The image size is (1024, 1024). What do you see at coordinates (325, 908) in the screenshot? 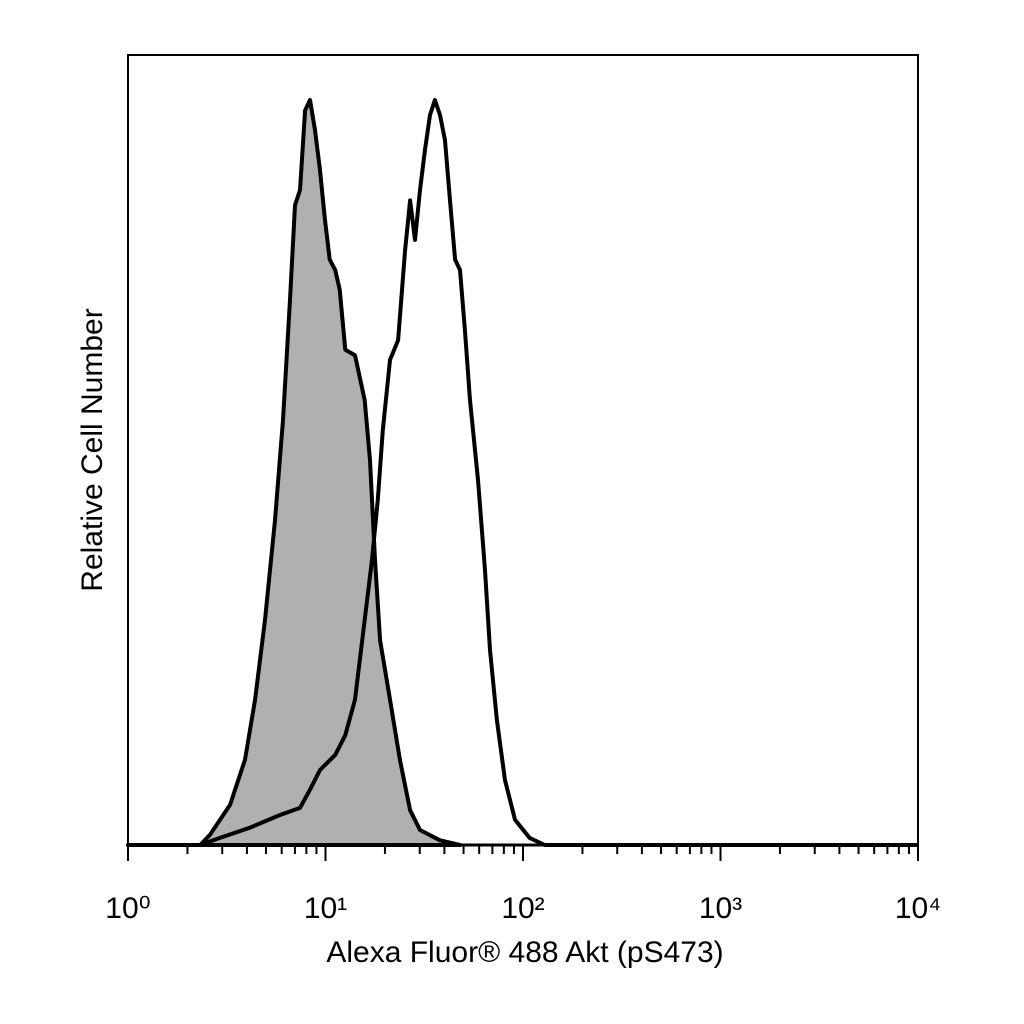
I see `x-tick-label: 10¹` at bounding box center [325, 908].